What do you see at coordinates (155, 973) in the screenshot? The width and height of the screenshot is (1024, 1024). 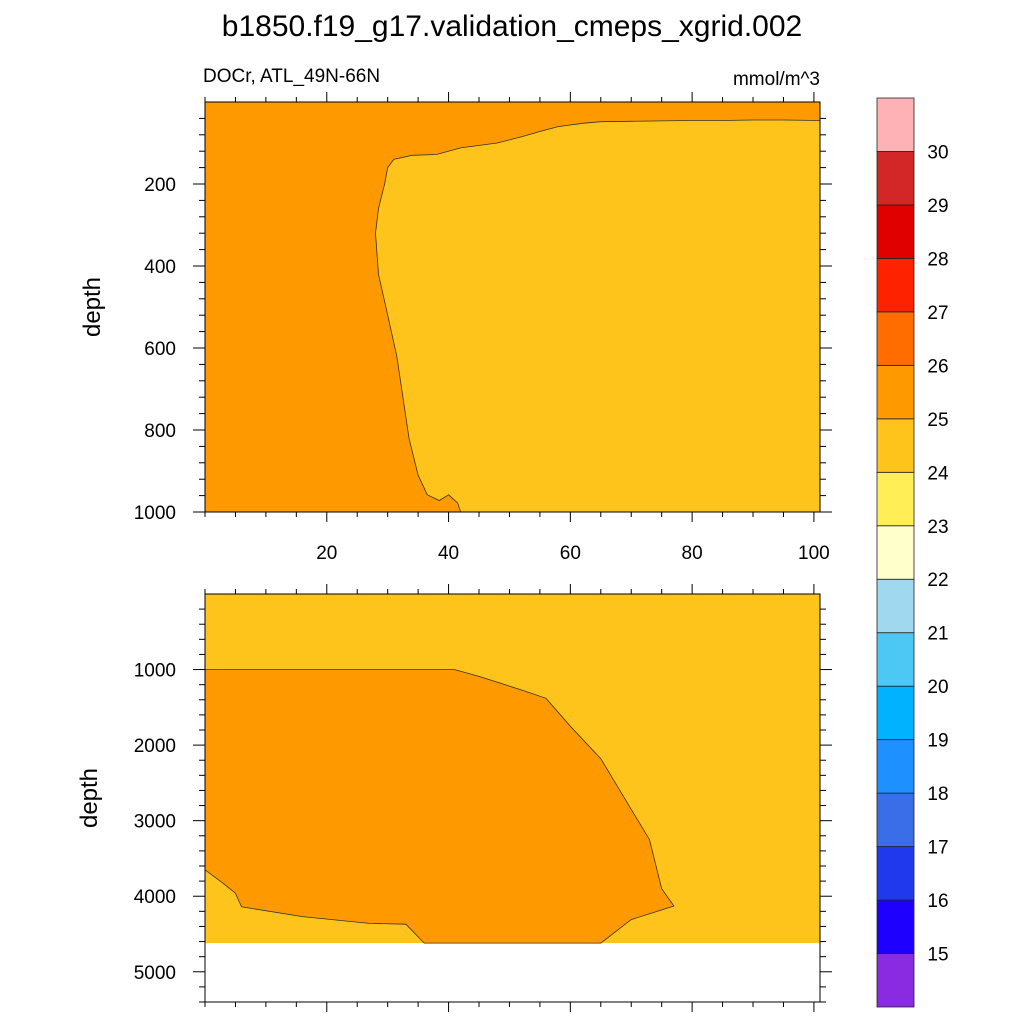 I see `y-tick-label: 5000` at bounding box center [155, 973].